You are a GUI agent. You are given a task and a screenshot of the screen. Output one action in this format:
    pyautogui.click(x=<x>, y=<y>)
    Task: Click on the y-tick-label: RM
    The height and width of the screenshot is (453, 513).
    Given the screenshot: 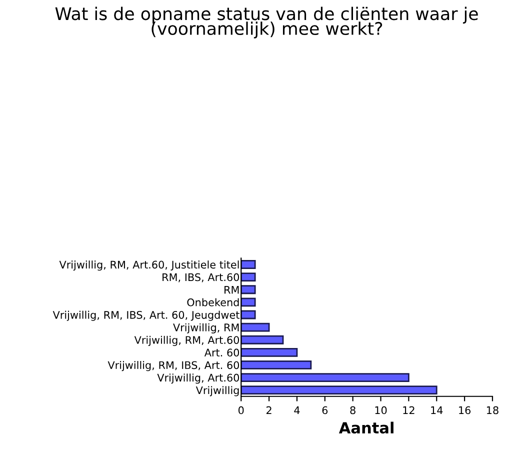 What is the action you would take?
    pyautogui.click(x=231, y=290)
    